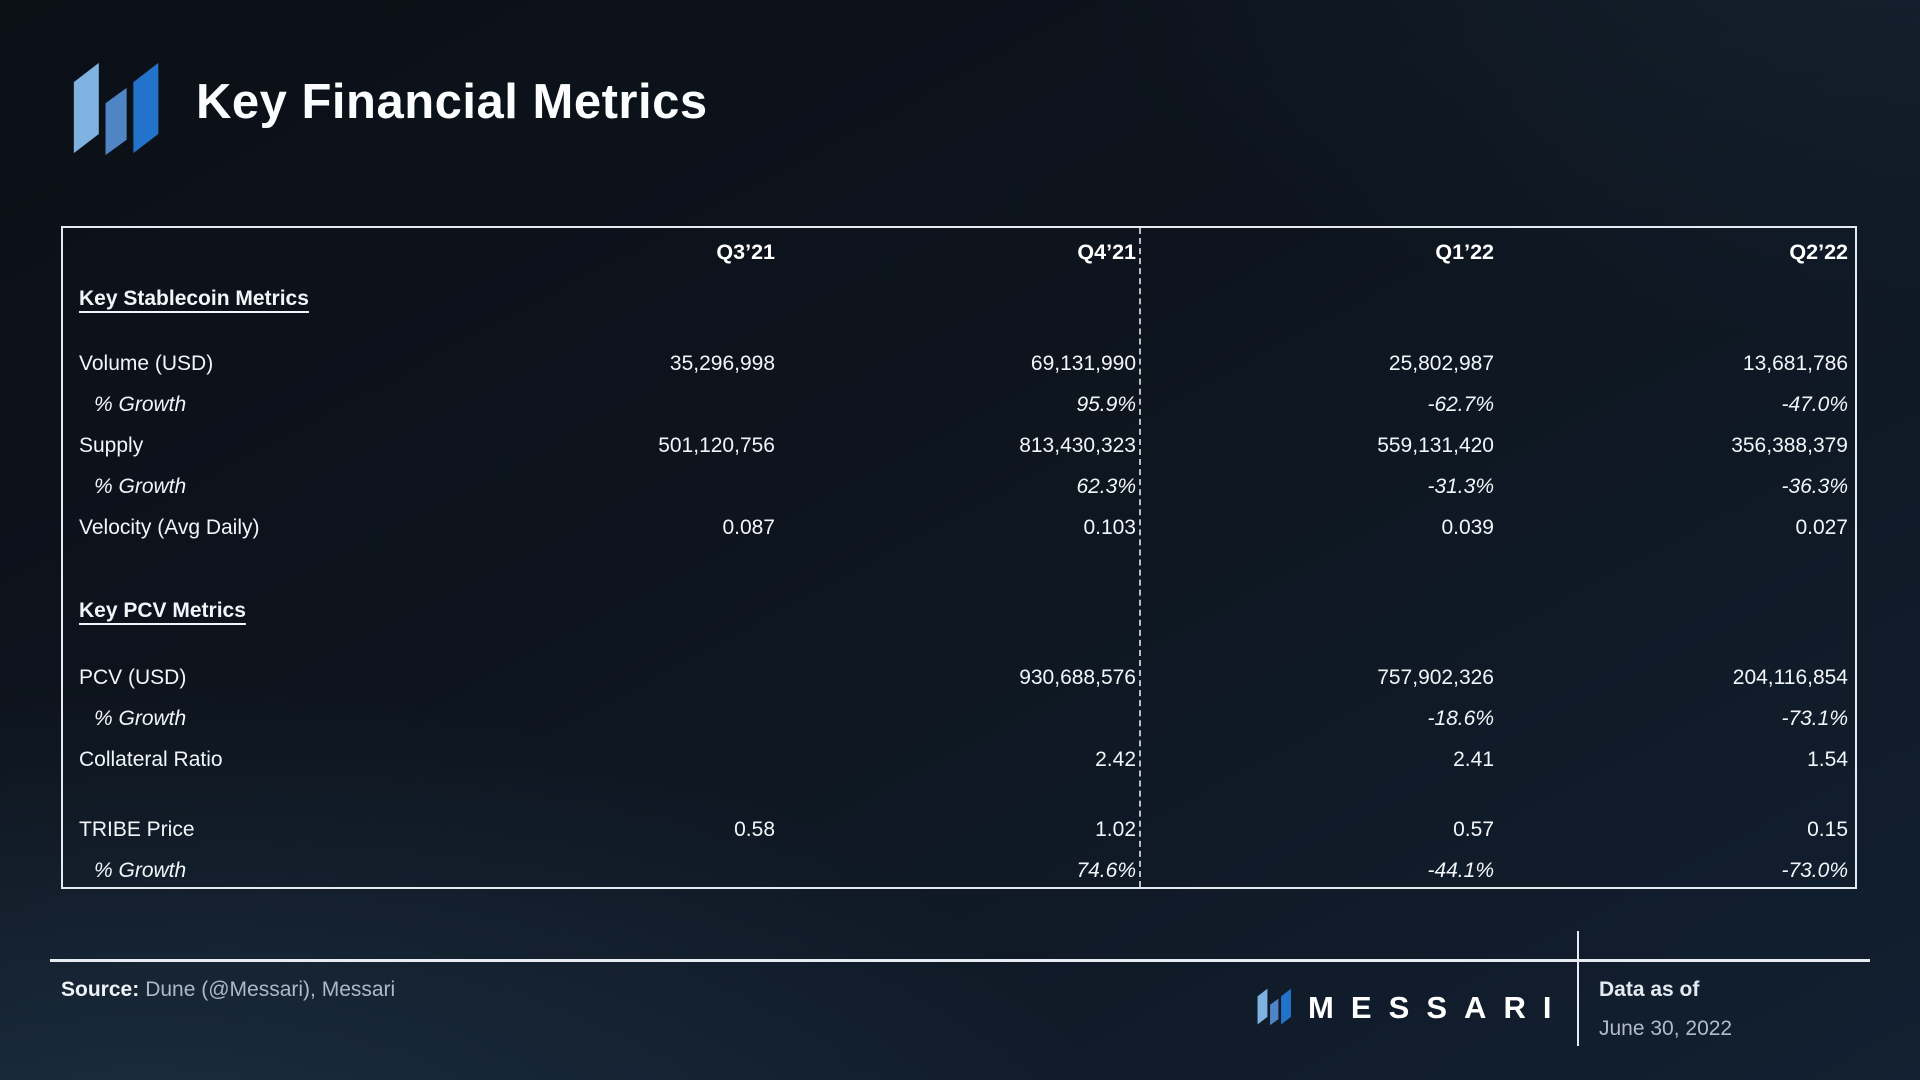 The image size is (1920, 1080). Describe the element at coordinates (1077, 677) in the screenshot. I see `metric-value: 930,688,576` at that location.